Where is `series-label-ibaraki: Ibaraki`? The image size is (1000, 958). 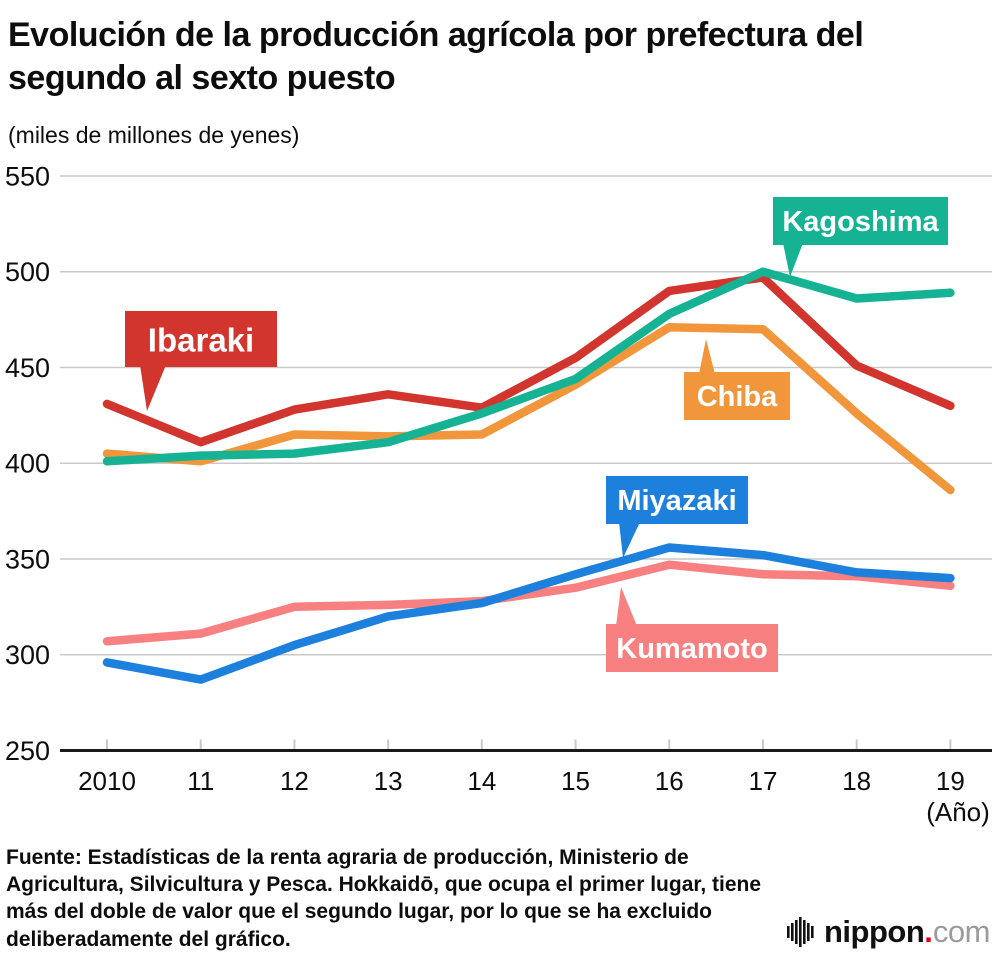
series-label-ibaraki: Ibaraki is located at coordinates (201, 360).